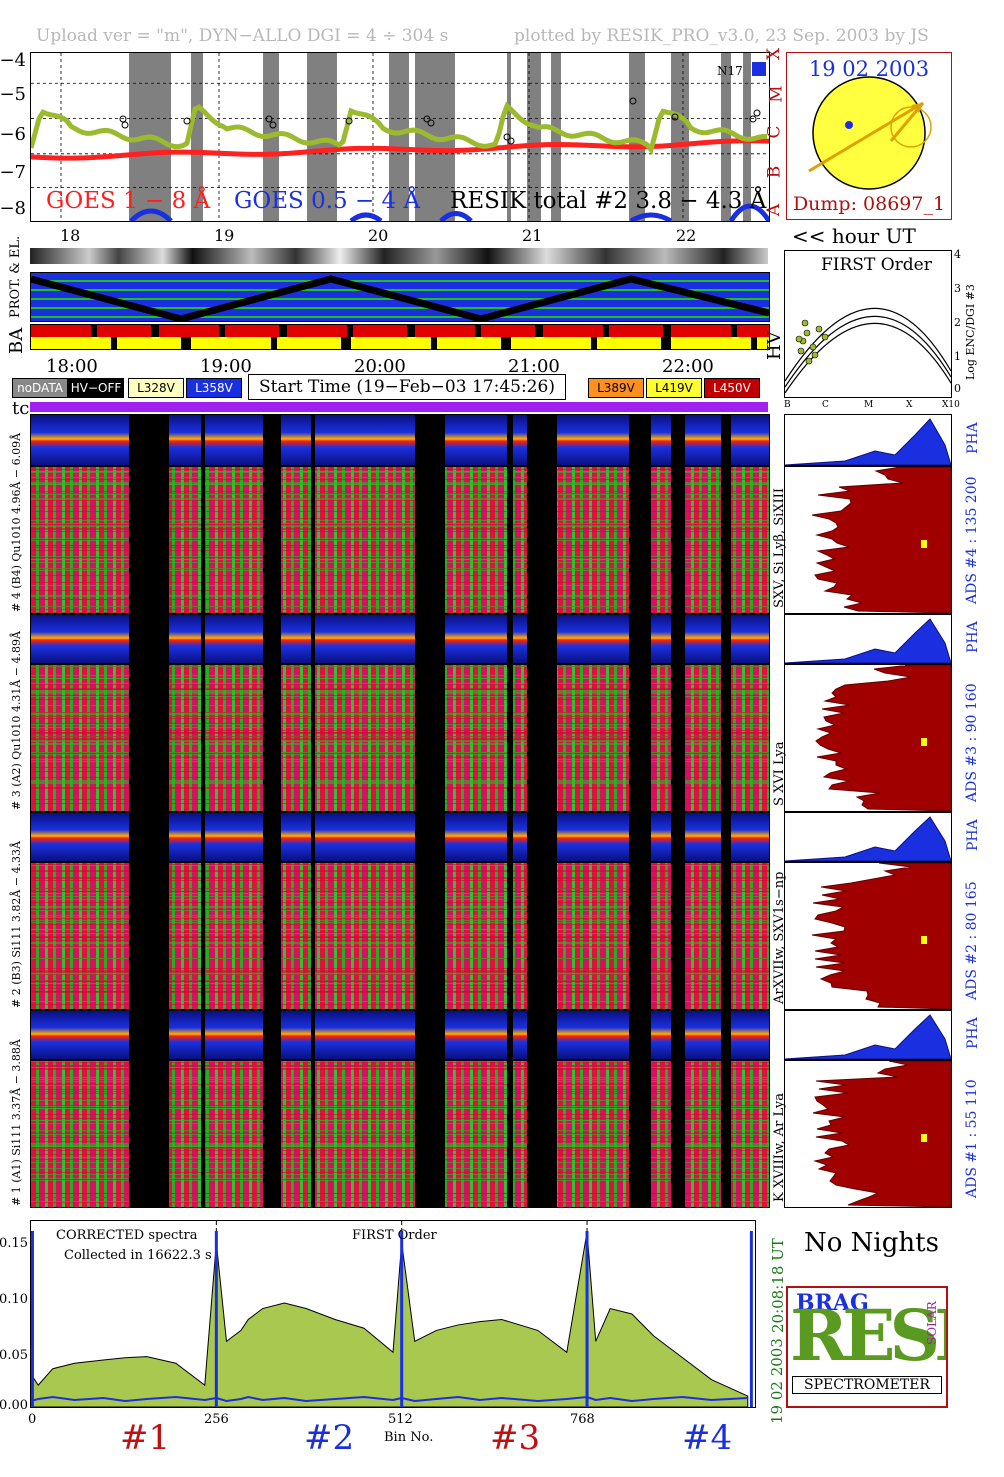  I want to click on spectrum-xtick: 512, so click(400, 1419).